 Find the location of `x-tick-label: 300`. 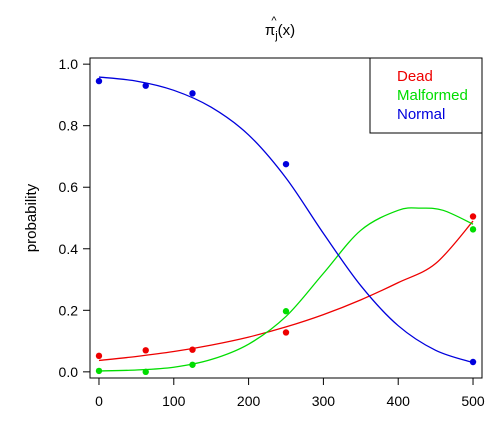

x-tick-label: 300 is located at coordinates (324, 401).